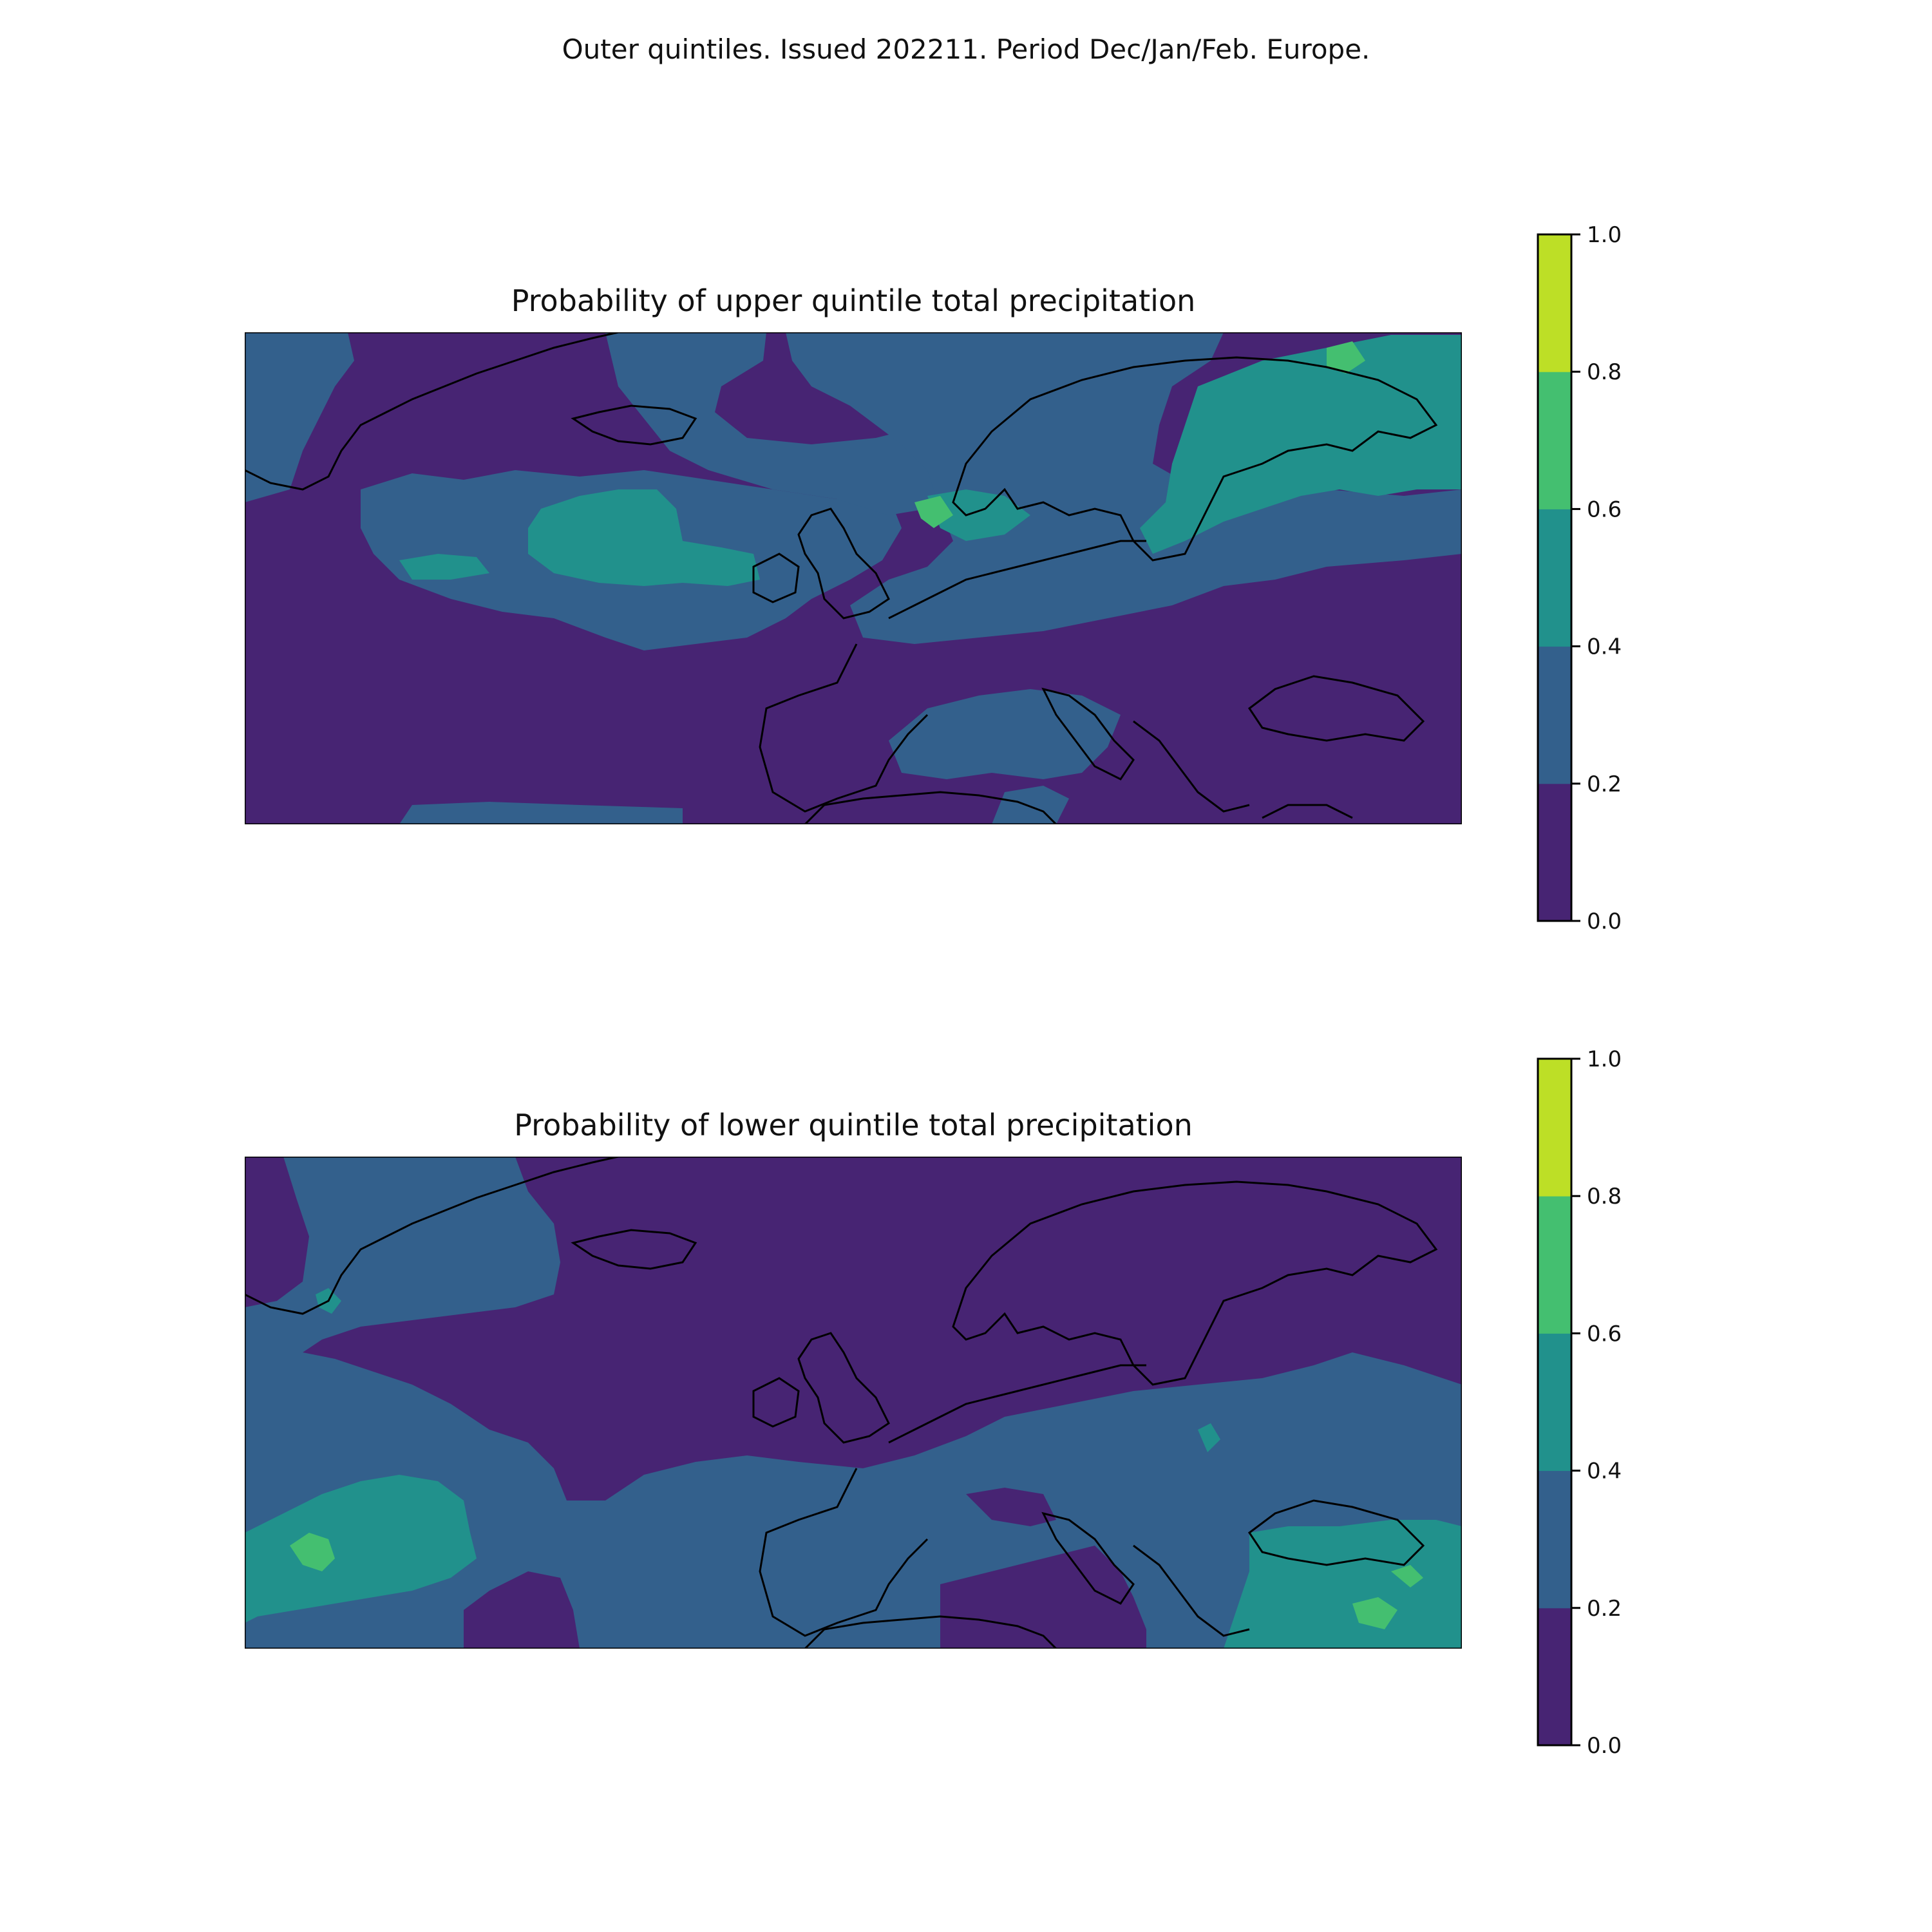 This screenshot has height=1932, width=1932. I want to click on colorbar-lower-tick-label-0: 0.0, so click(1605, 1746).